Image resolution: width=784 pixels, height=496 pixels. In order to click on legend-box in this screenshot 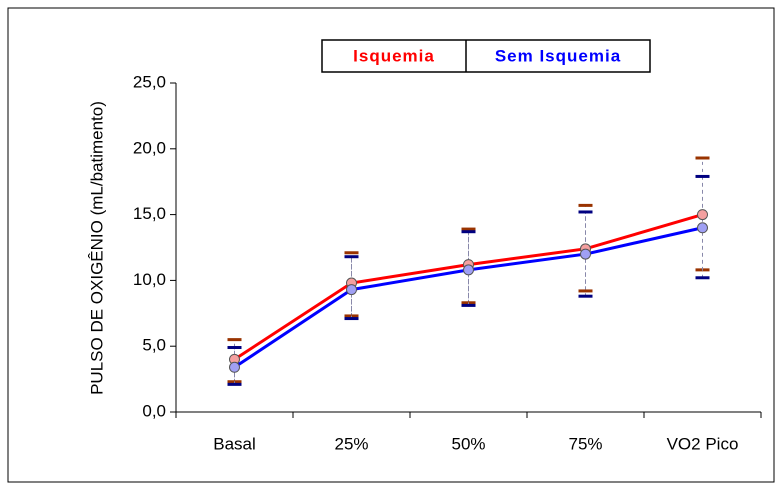, I will do `click(486, 56)`.